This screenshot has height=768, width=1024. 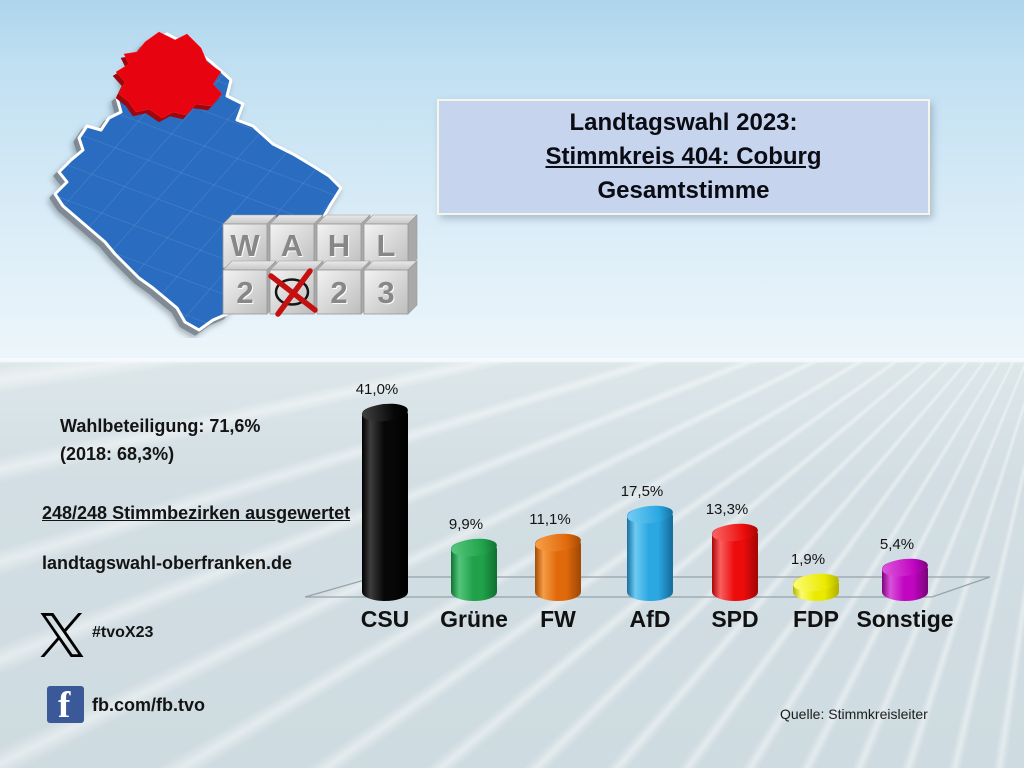 I want to click on districts-counted-text: 248/248 Stimmbezirken ausgewertet, so click(x=196, y=513).